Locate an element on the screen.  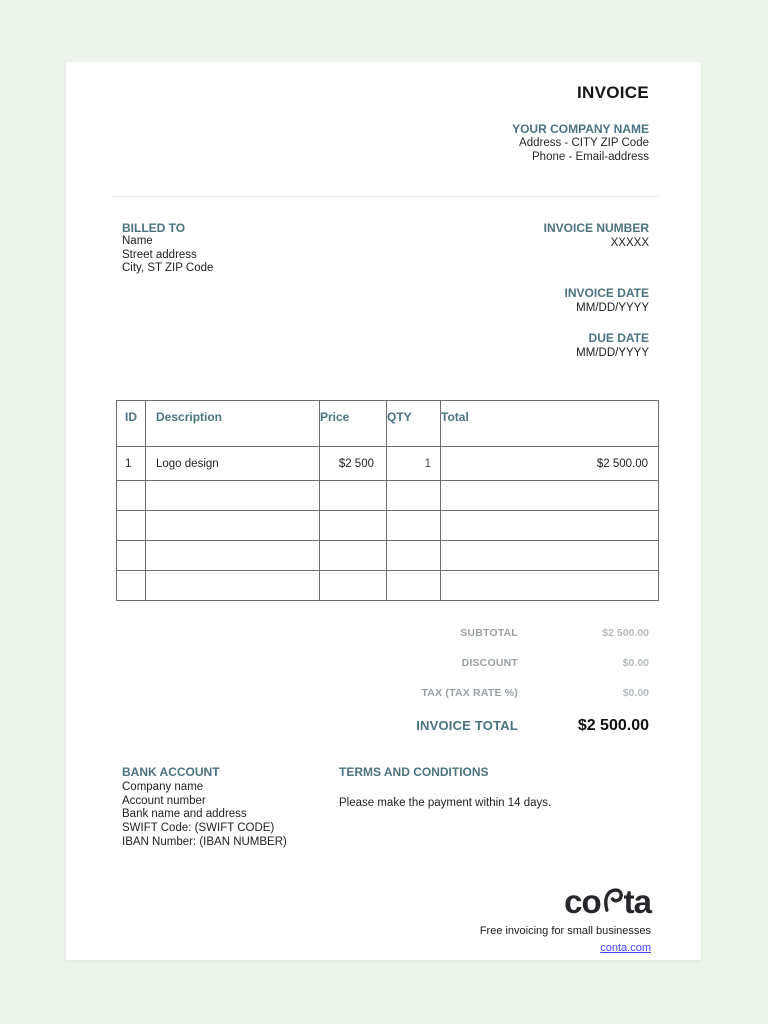
due-date-label: DUE DATE is located at coordinates (618, 338).